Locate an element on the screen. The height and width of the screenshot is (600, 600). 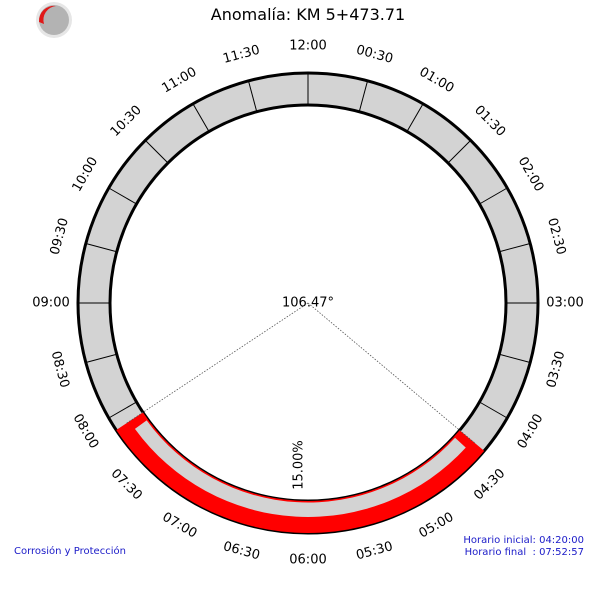
tick-label: 11:30 is located at coordinates (241, 55).